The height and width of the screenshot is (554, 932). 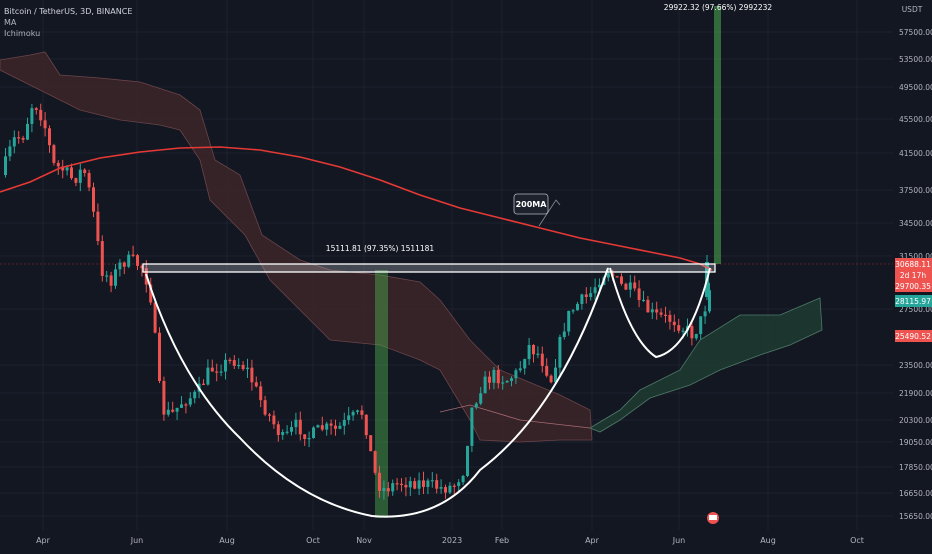 I want to click on x-tick-label-4: Nov, so click(x=364, y=540).